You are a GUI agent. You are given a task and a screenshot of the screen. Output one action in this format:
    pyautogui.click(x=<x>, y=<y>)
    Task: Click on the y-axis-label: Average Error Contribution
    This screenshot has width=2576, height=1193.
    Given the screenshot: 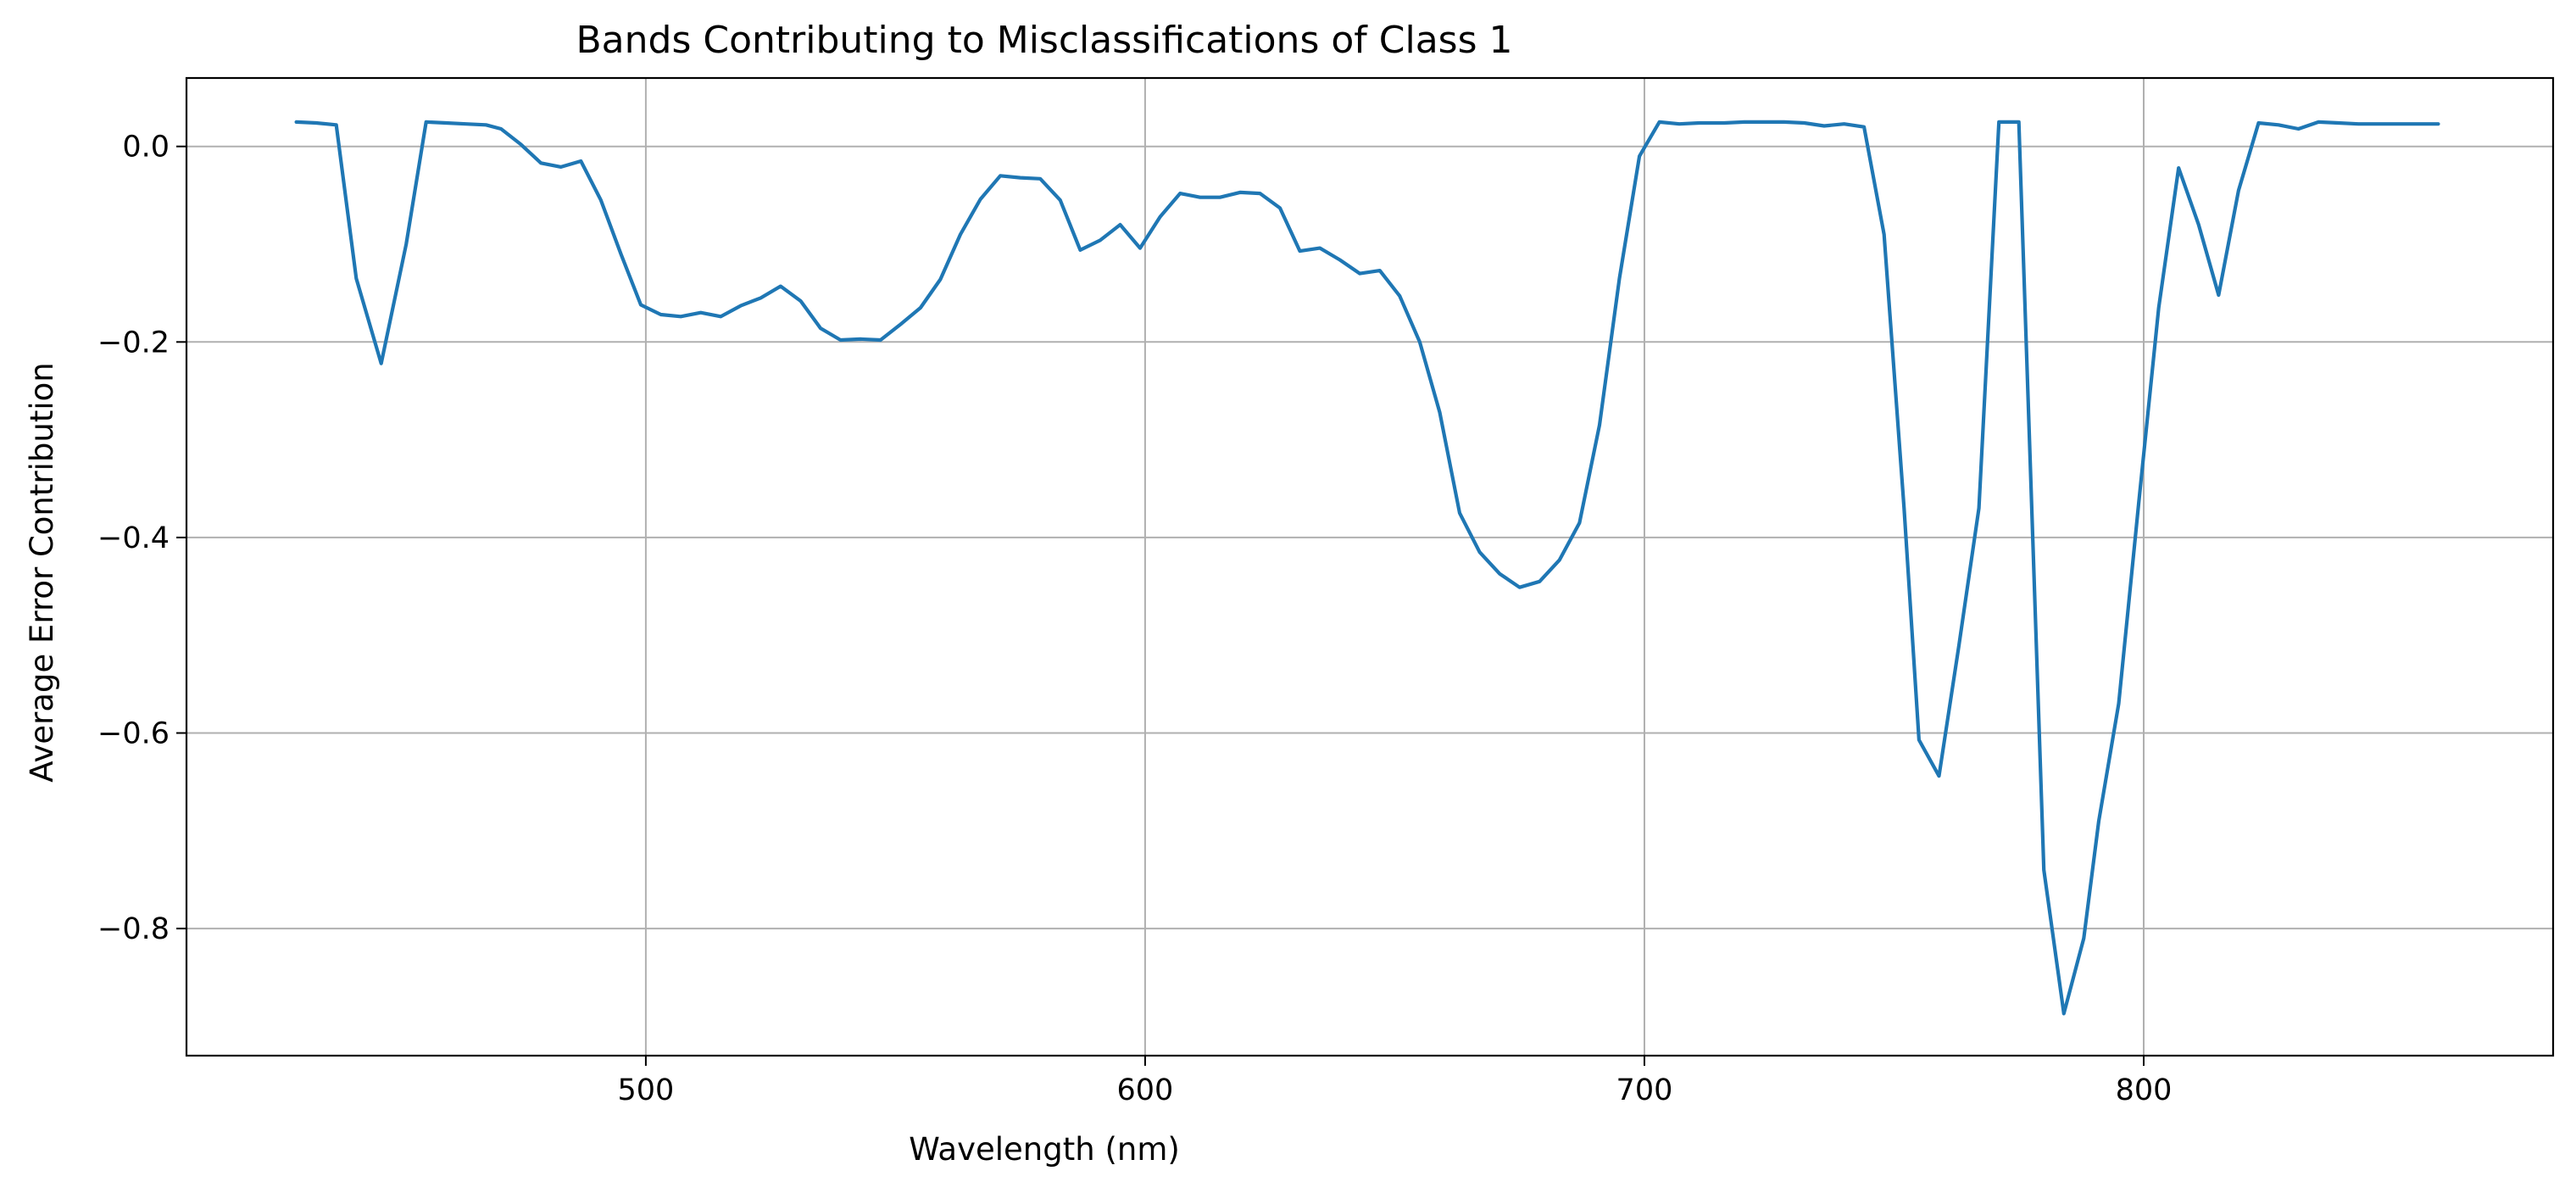 What is the action you would take?
    pyautogui.click(x=42, y=572)
    